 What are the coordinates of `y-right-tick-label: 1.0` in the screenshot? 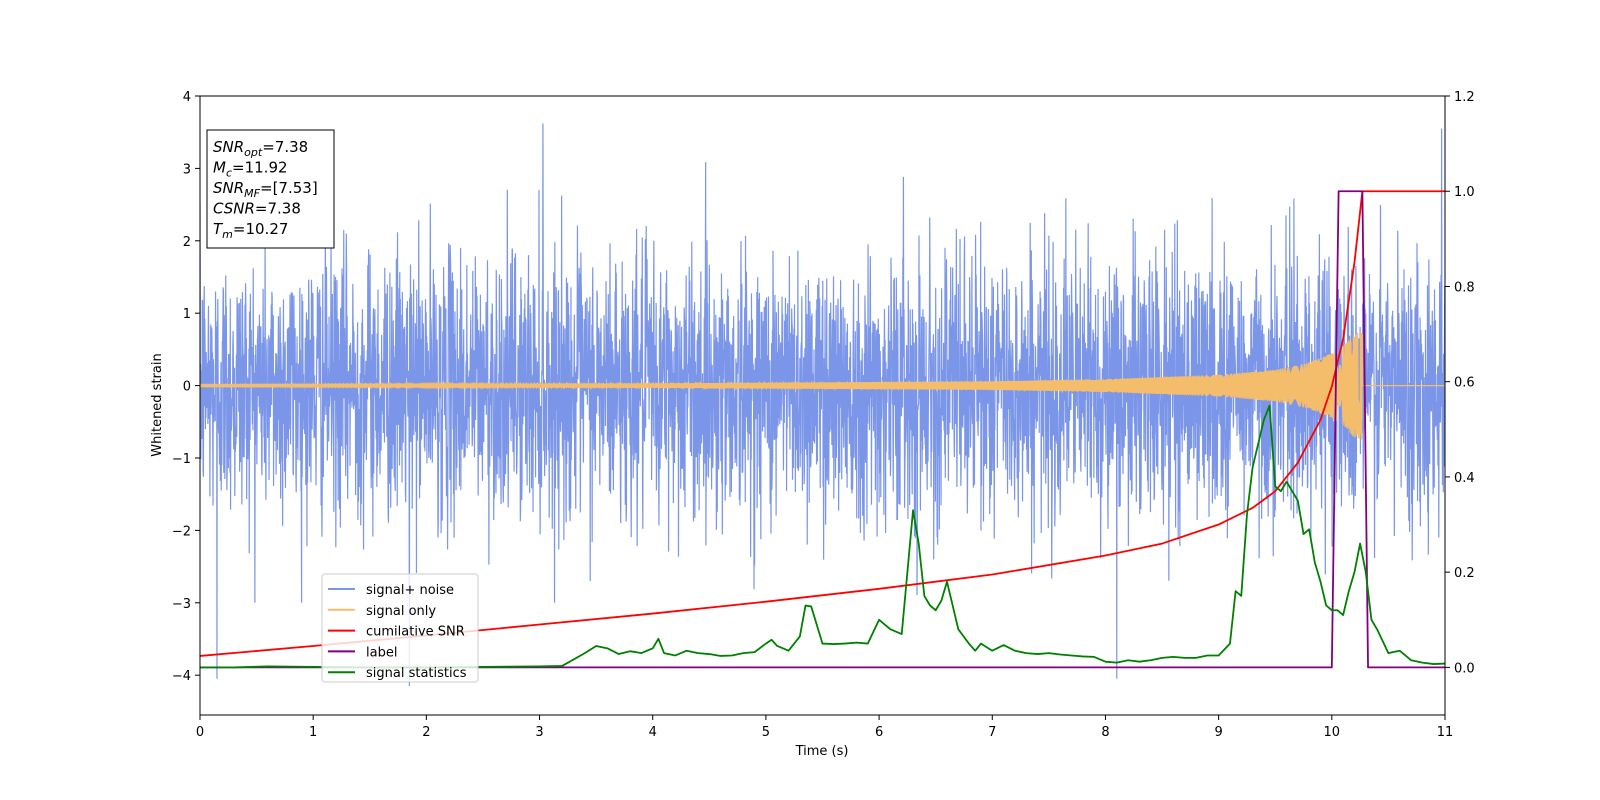 It's located at (1464, 192).